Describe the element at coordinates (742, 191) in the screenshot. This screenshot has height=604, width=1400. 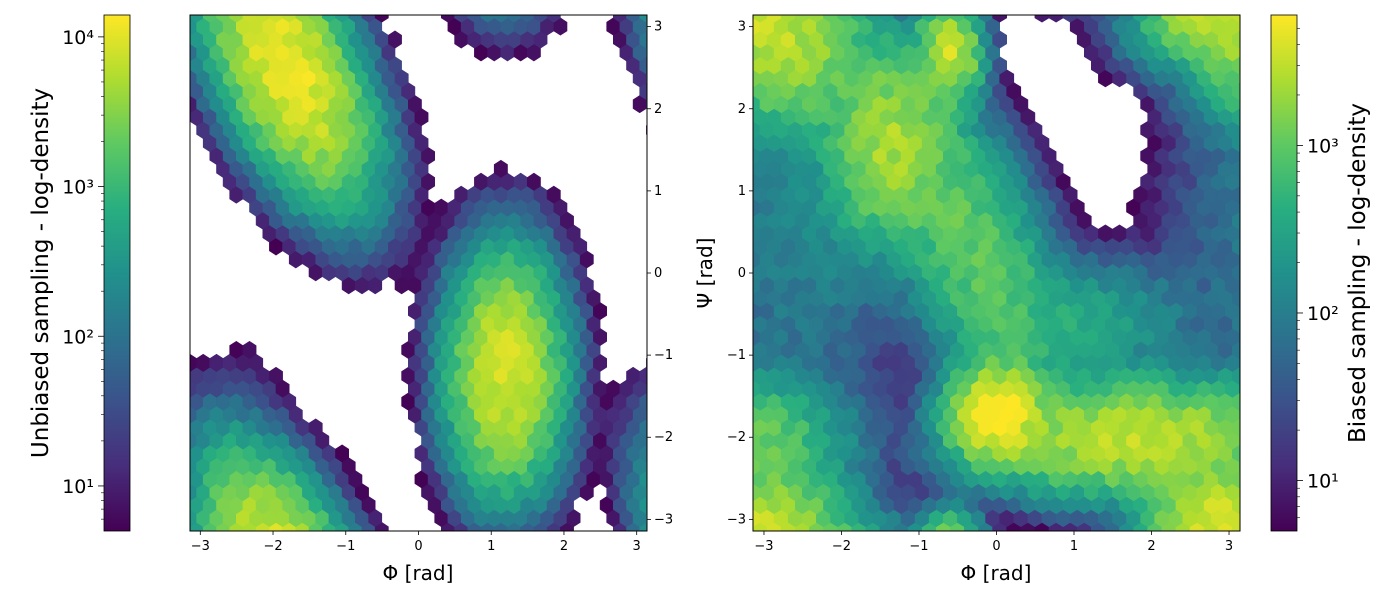
I see `y-tick-label: 1` at that location.